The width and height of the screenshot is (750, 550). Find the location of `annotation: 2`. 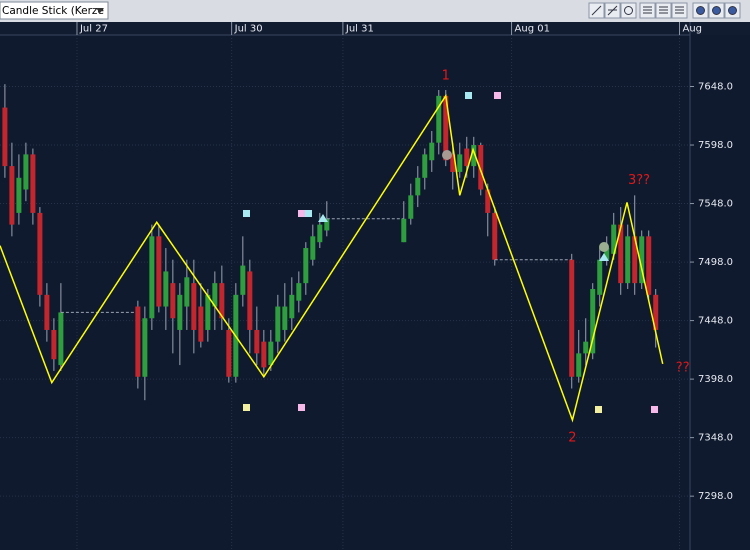

annotation: 2 is located at coordinates (572, 438).